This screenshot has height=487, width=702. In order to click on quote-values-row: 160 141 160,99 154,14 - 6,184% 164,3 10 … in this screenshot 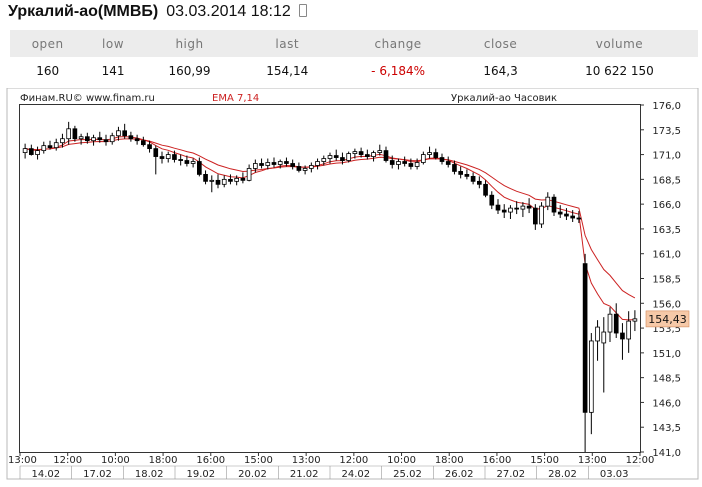, I will do `click(354, 71)`.